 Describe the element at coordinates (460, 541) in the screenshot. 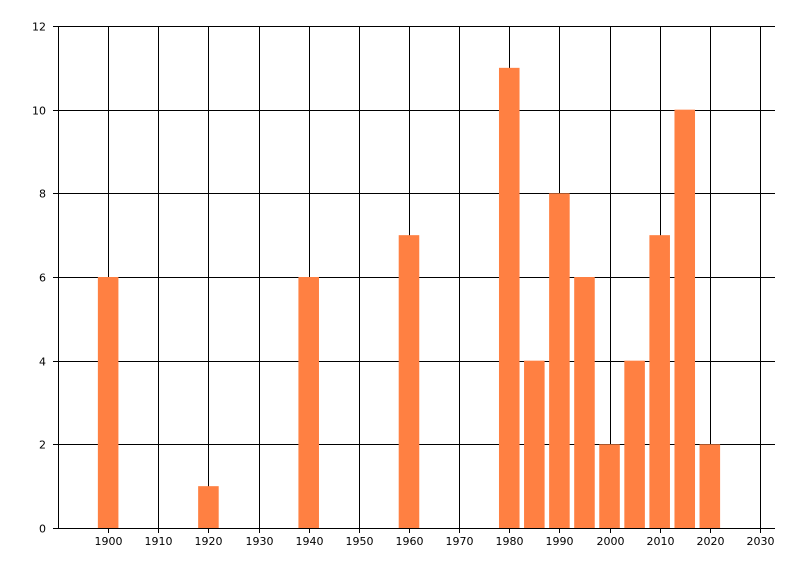

I see `x-tick-label: 1970` at that location.